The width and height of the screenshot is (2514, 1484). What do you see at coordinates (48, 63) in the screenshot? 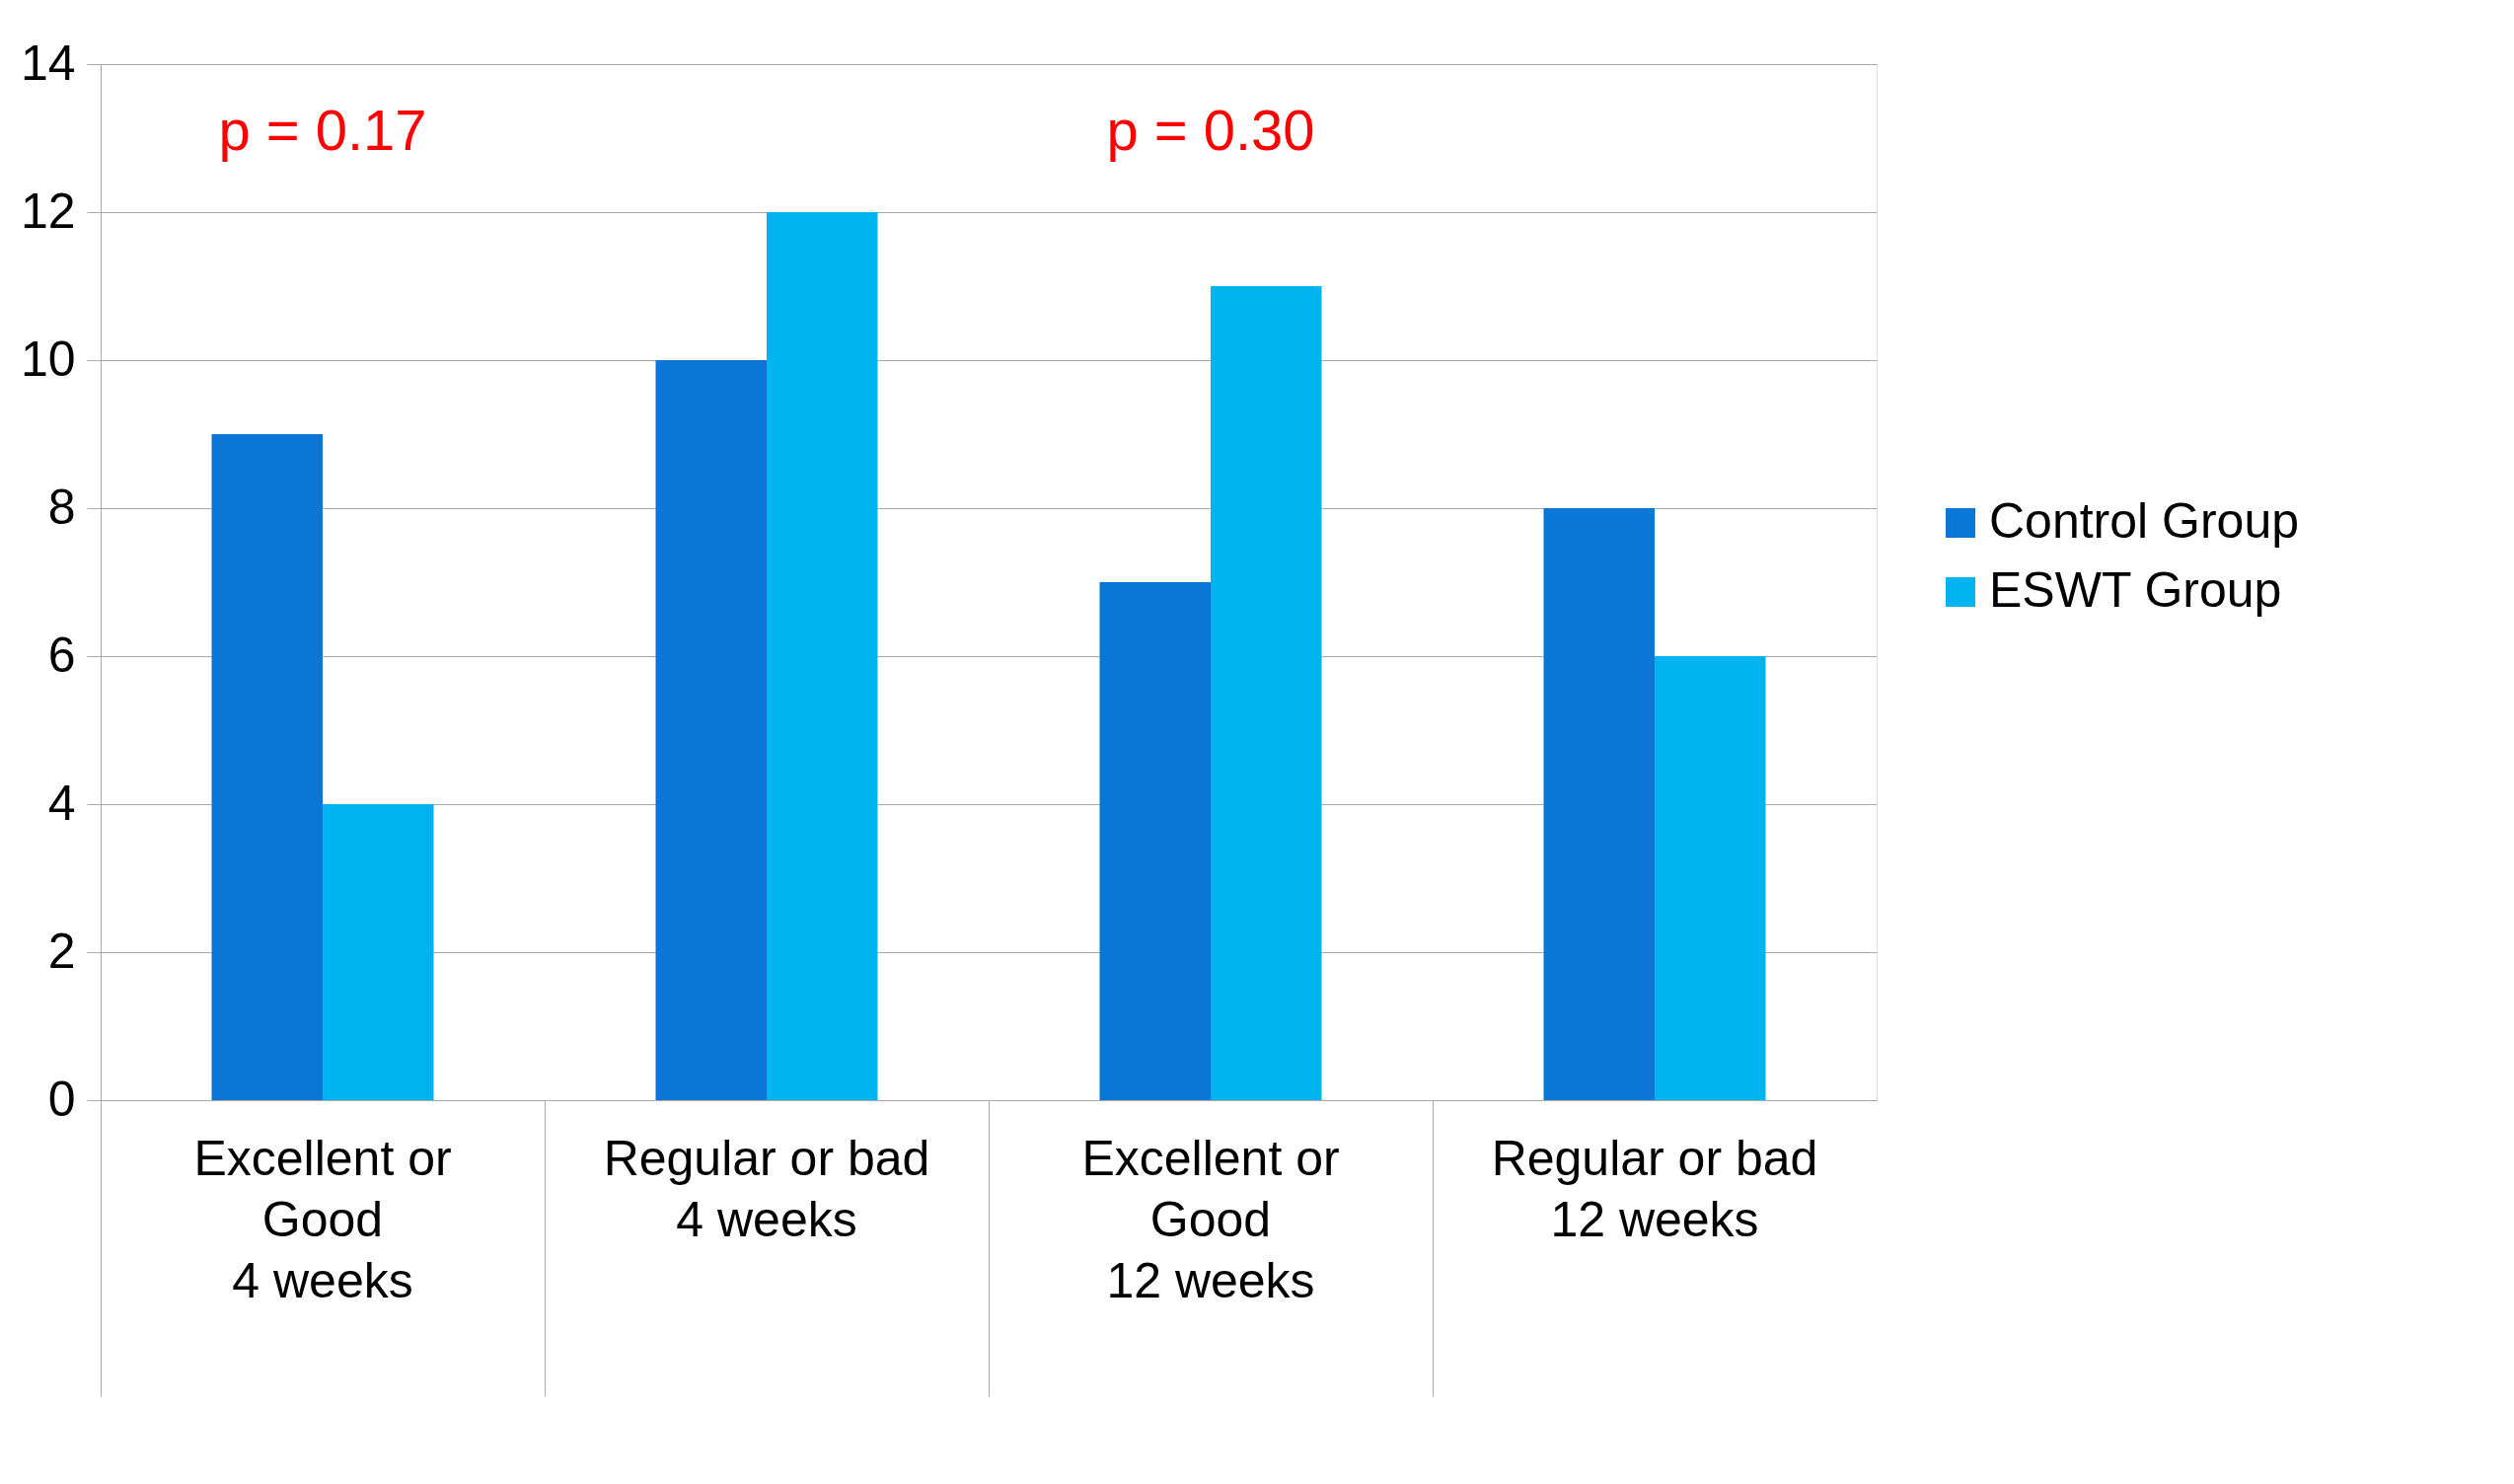
I see `y-tick-label: 14` at bounding box center [48, 63].